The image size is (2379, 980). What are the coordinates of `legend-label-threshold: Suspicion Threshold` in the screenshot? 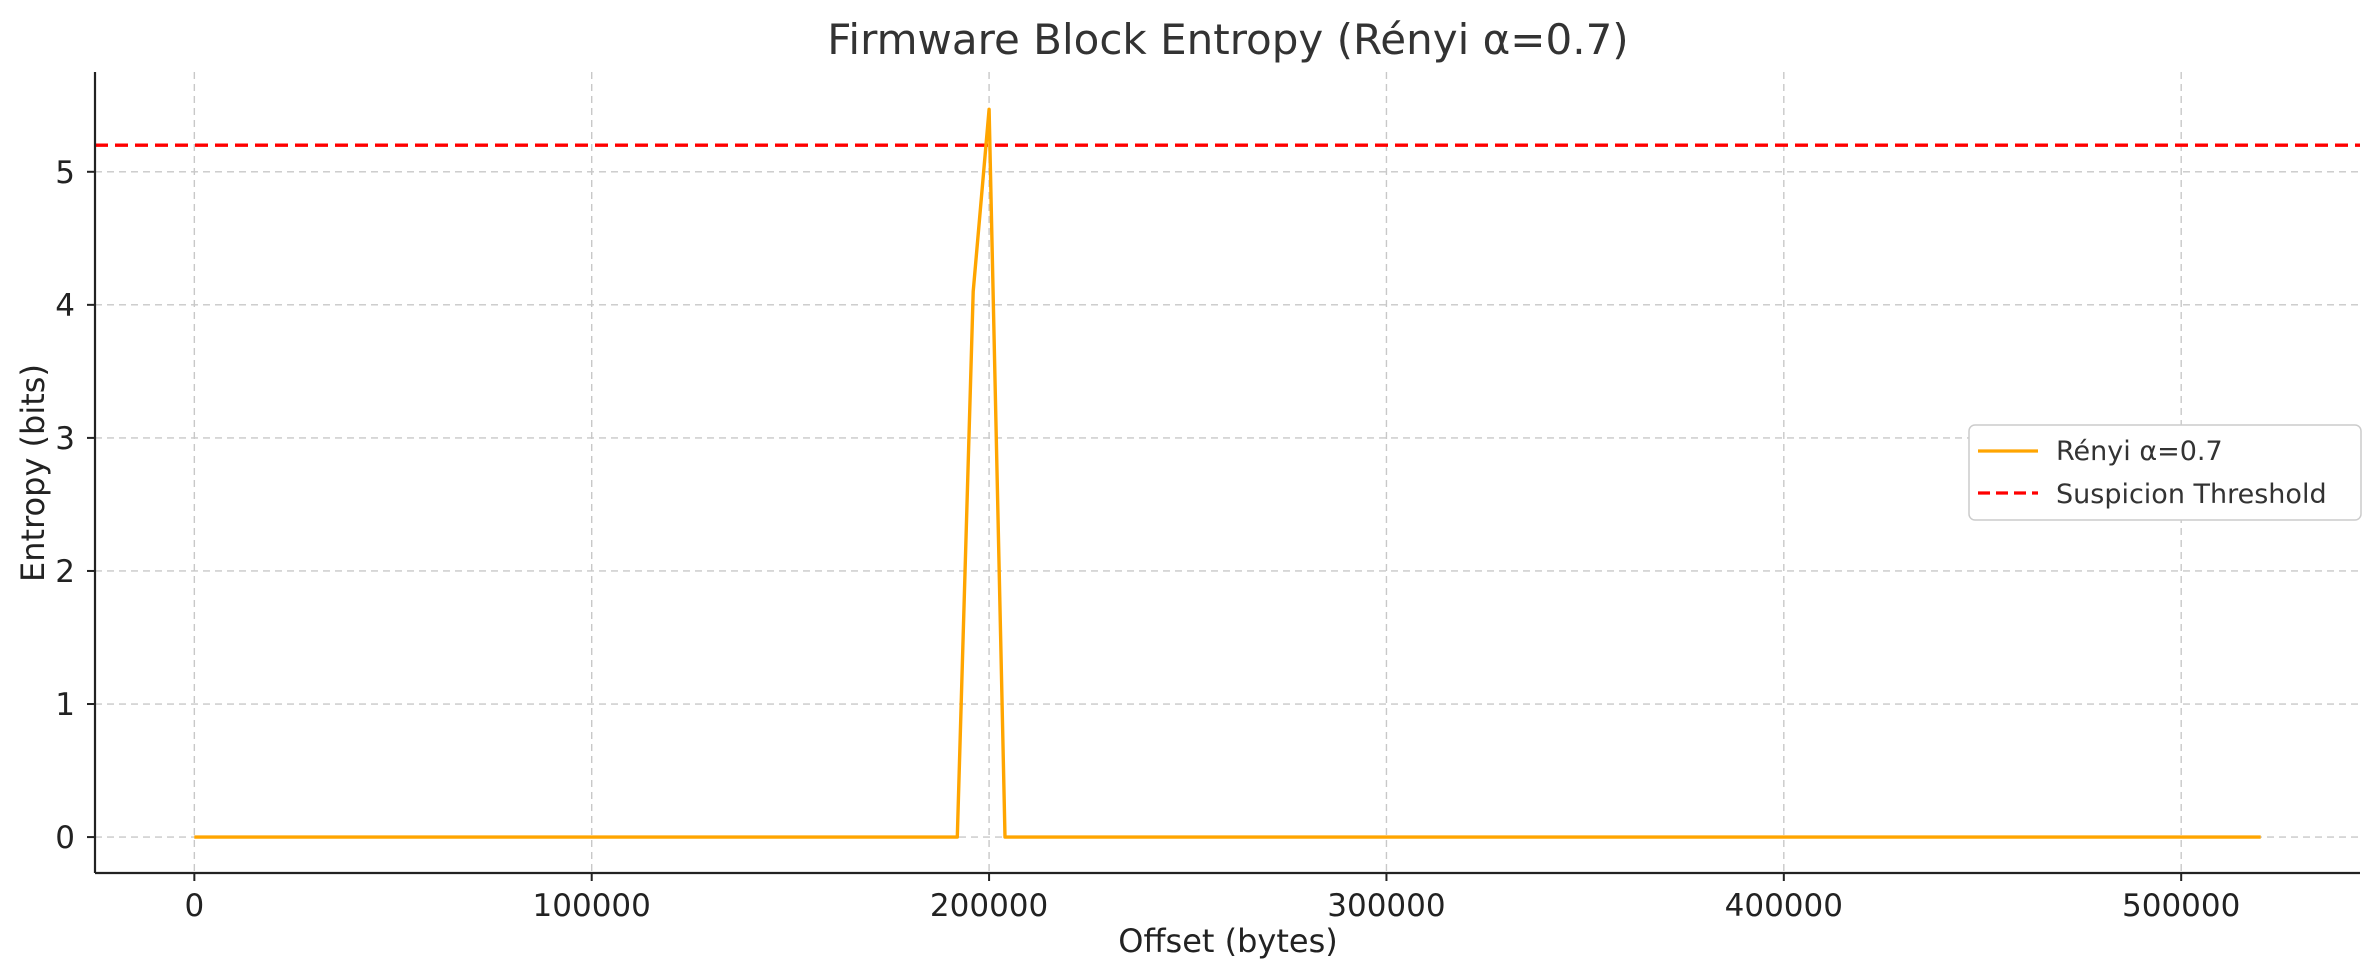 It's located at (2191, 494).